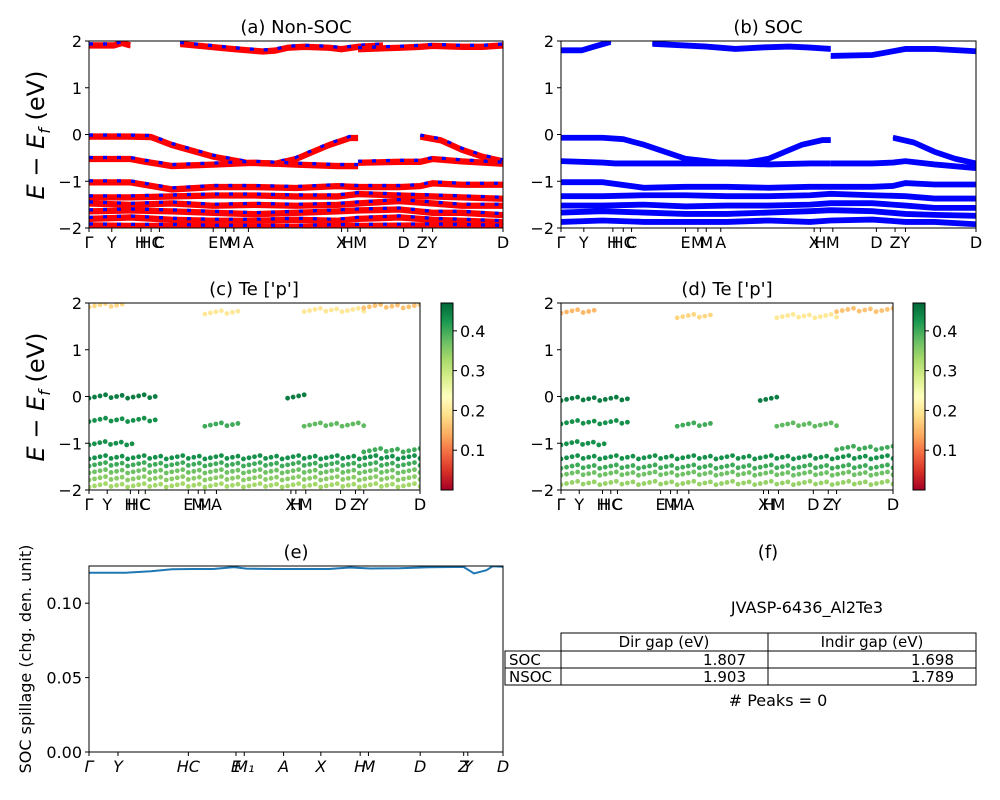 The image size is (1000, 800). What do you see at coordinates (254, 289) in the screenshot?
I see `panel-c-title: (c) Te ['p']` at bounding box center [254, 289].